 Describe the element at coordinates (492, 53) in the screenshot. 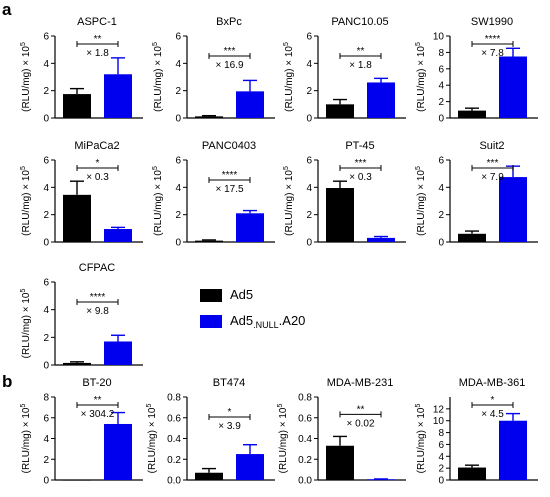

I see `fold-change: × 7.8` at that location.